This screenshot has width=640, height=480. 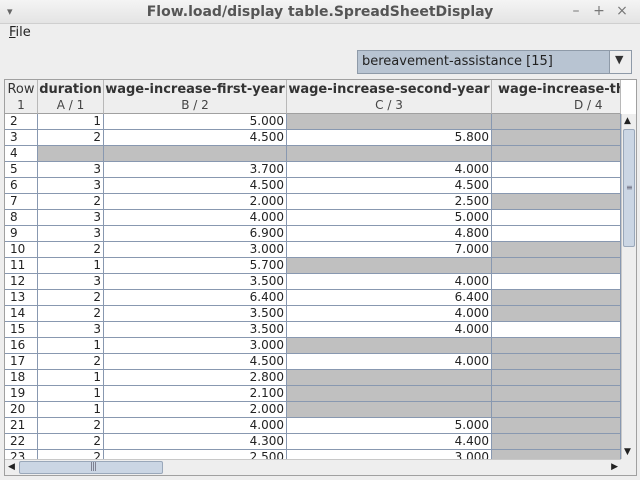 I want to click on row-number: 20, so click(x=21, y=410).